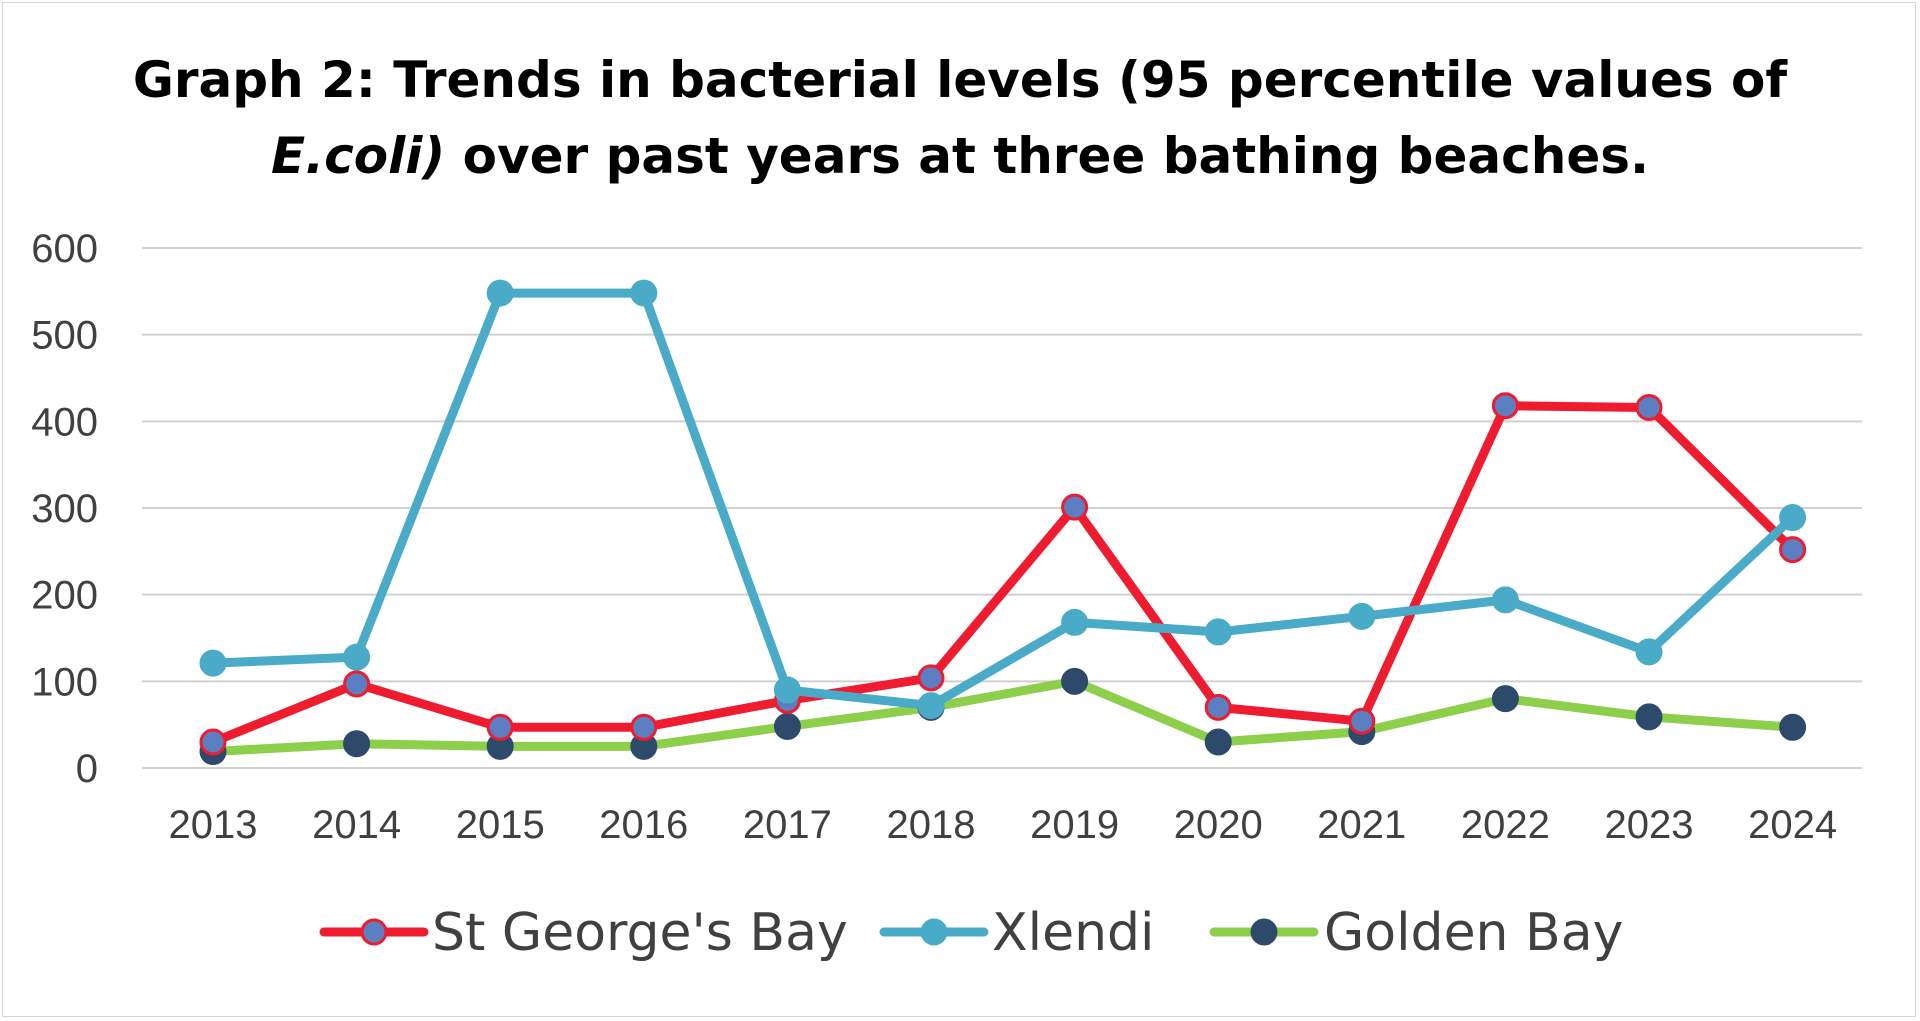  Describe the element at coordinates (64, 249) in the screenshot. I see `y-tick-label: 600` at that location.